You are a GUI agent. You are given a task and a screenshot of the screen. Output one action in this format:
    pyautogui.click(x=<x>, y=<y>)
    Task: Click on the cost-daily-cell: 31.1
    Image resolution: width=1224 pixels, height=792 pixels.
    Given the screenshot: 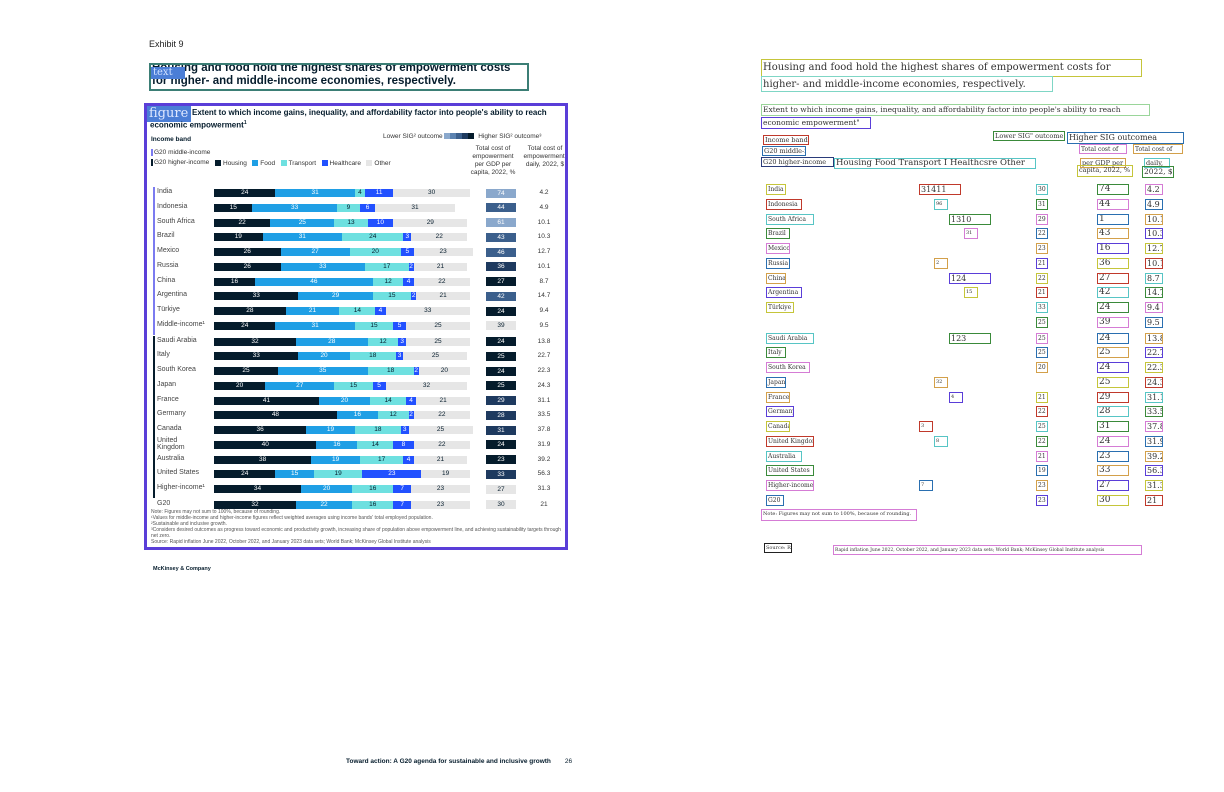 What is the action you would take?
    pyautogui.click(x=544, y=400)
    